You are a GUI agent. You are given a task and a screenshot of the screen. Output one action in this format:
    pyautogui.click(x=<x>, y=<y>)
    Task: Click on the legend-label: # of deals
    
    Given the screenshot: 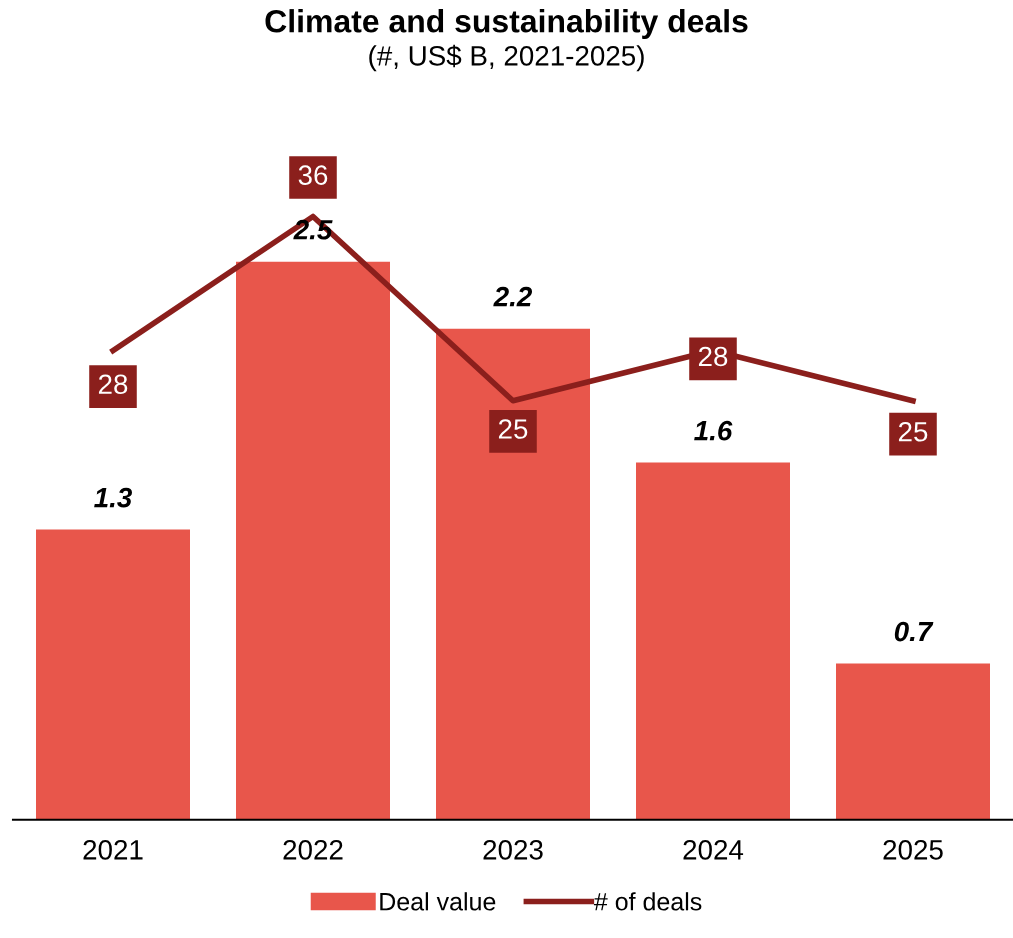 What is the action you would take?
    pyautogui.click(x=647, y=901)
    